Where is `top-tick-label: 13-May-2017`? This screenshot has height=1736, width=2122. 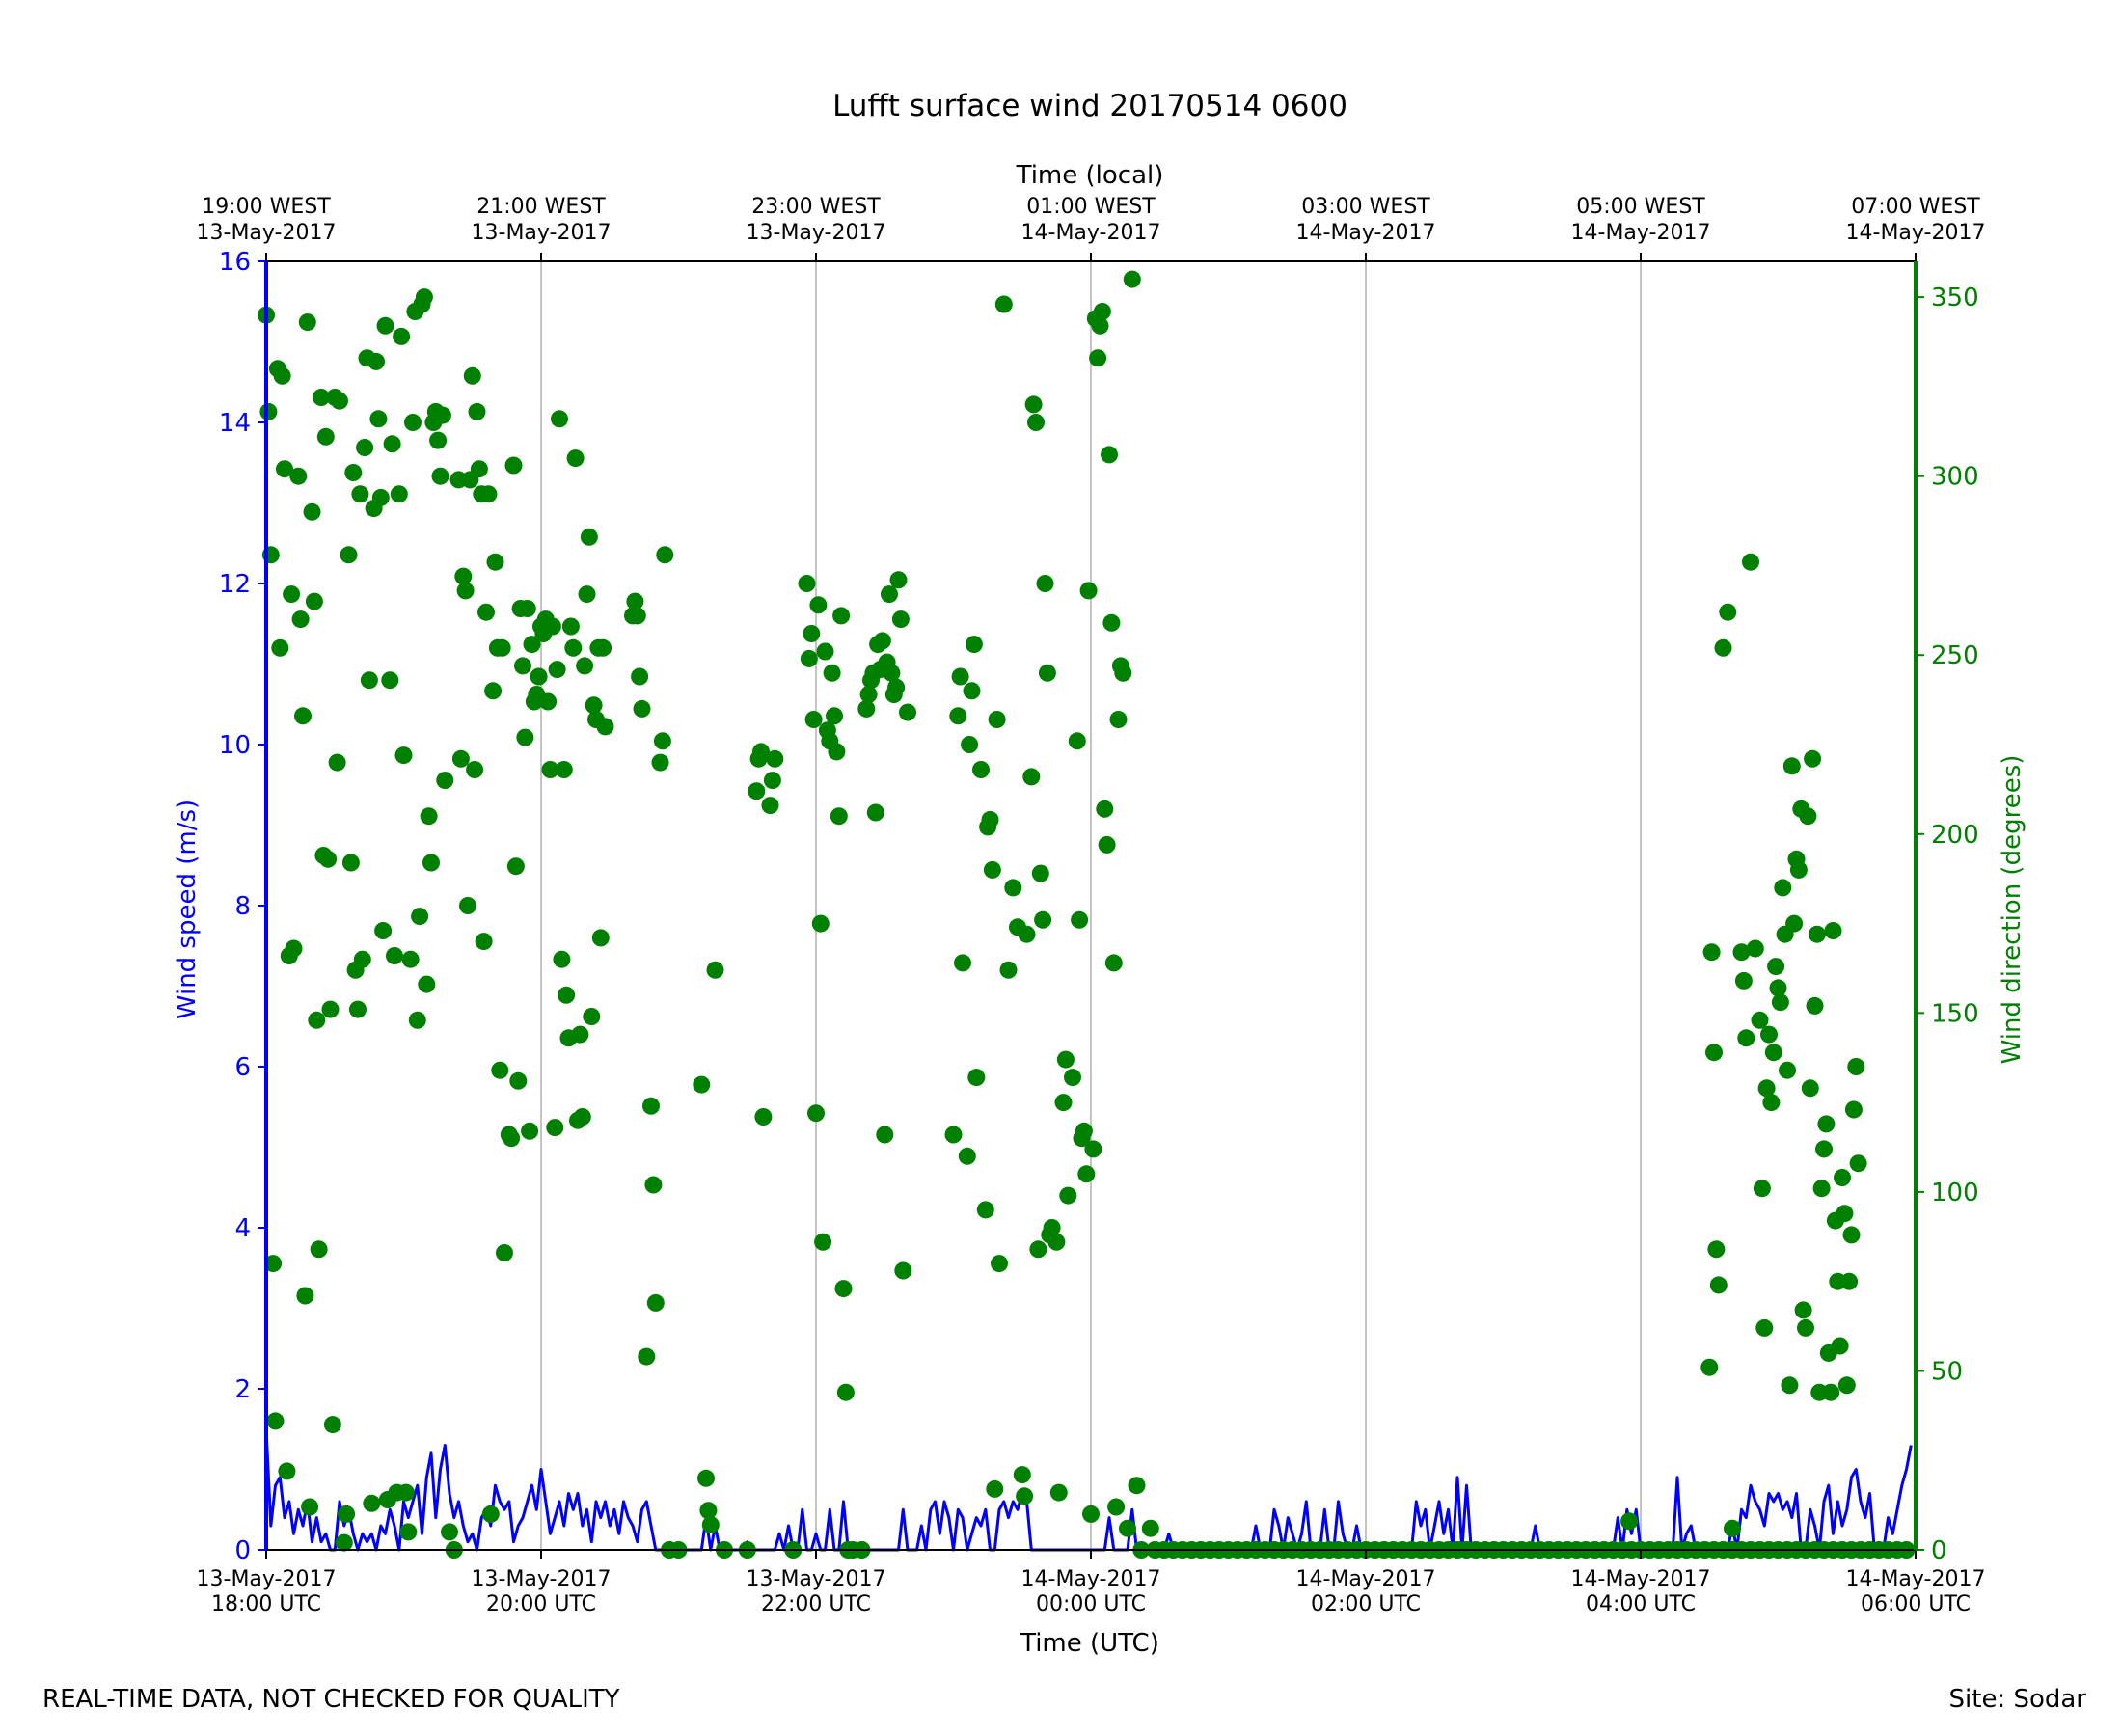
top-tick-label: 13-May-2017 is located at coordinates (817, 233).